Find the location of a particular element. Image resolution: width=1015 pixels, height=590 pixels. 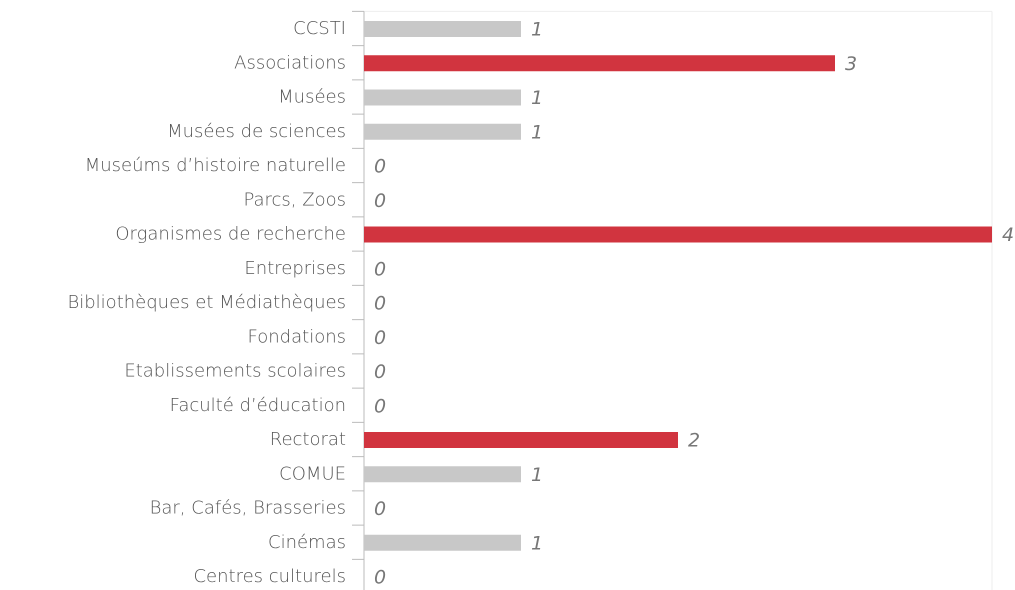

category-label: CCSTI is located at coordinates (319, 28).